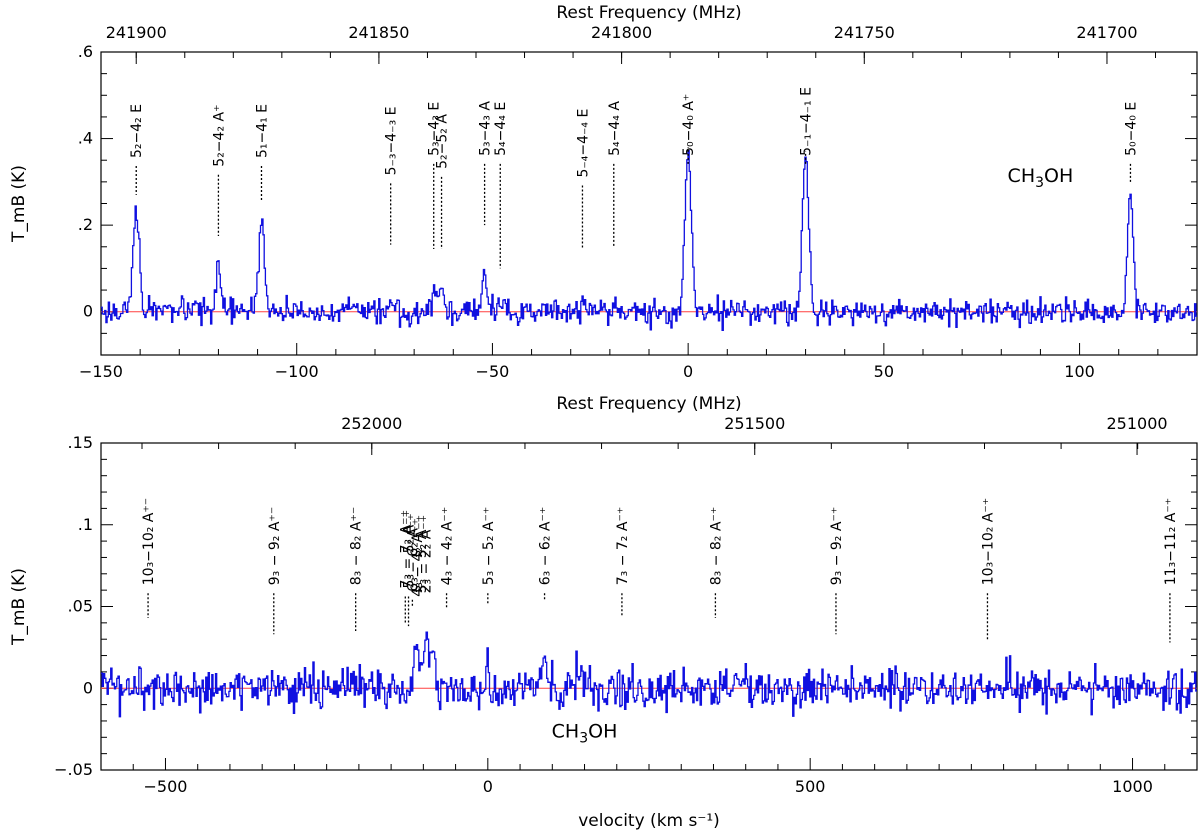  Describe the element at coordinates (988, 541) in the screenshot. I see `transition-label: 10₃−10₂ A⁻⁺` at that location.